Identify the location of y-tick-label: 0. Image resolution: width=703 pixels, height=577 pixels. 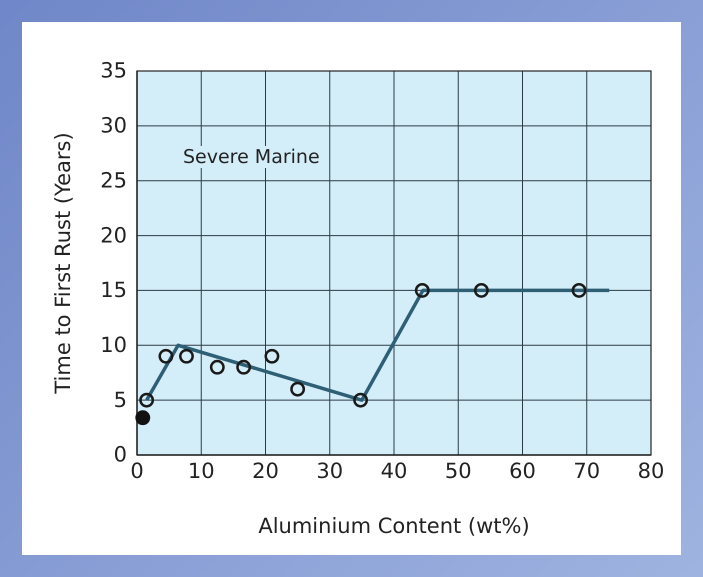
(120, 454).